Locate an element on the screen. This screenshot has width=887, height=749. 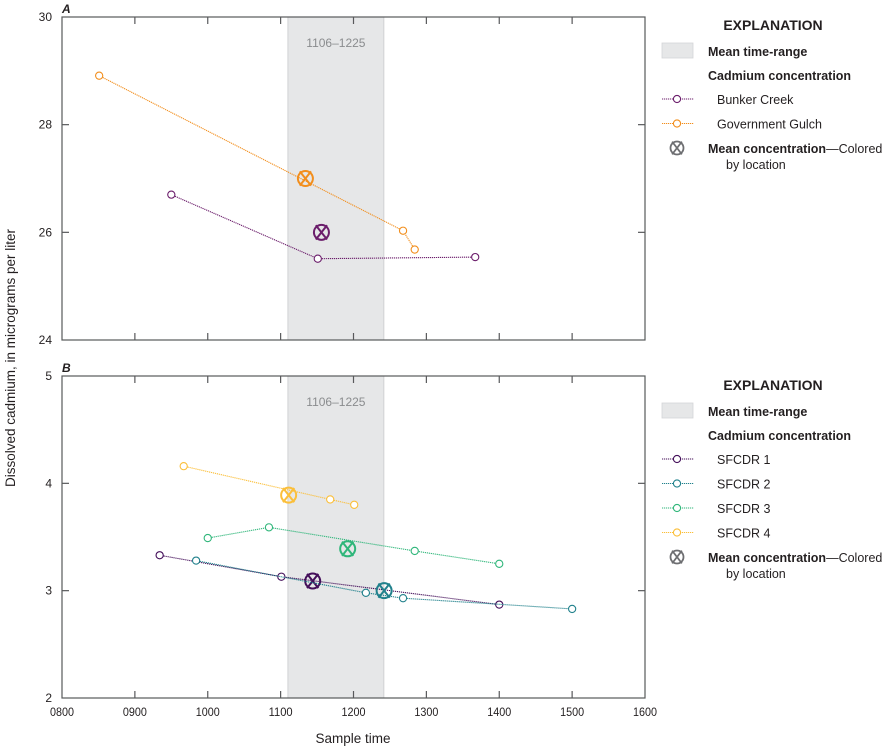
legend-label: SFCDR 3 is located at coordinates (744, 509).